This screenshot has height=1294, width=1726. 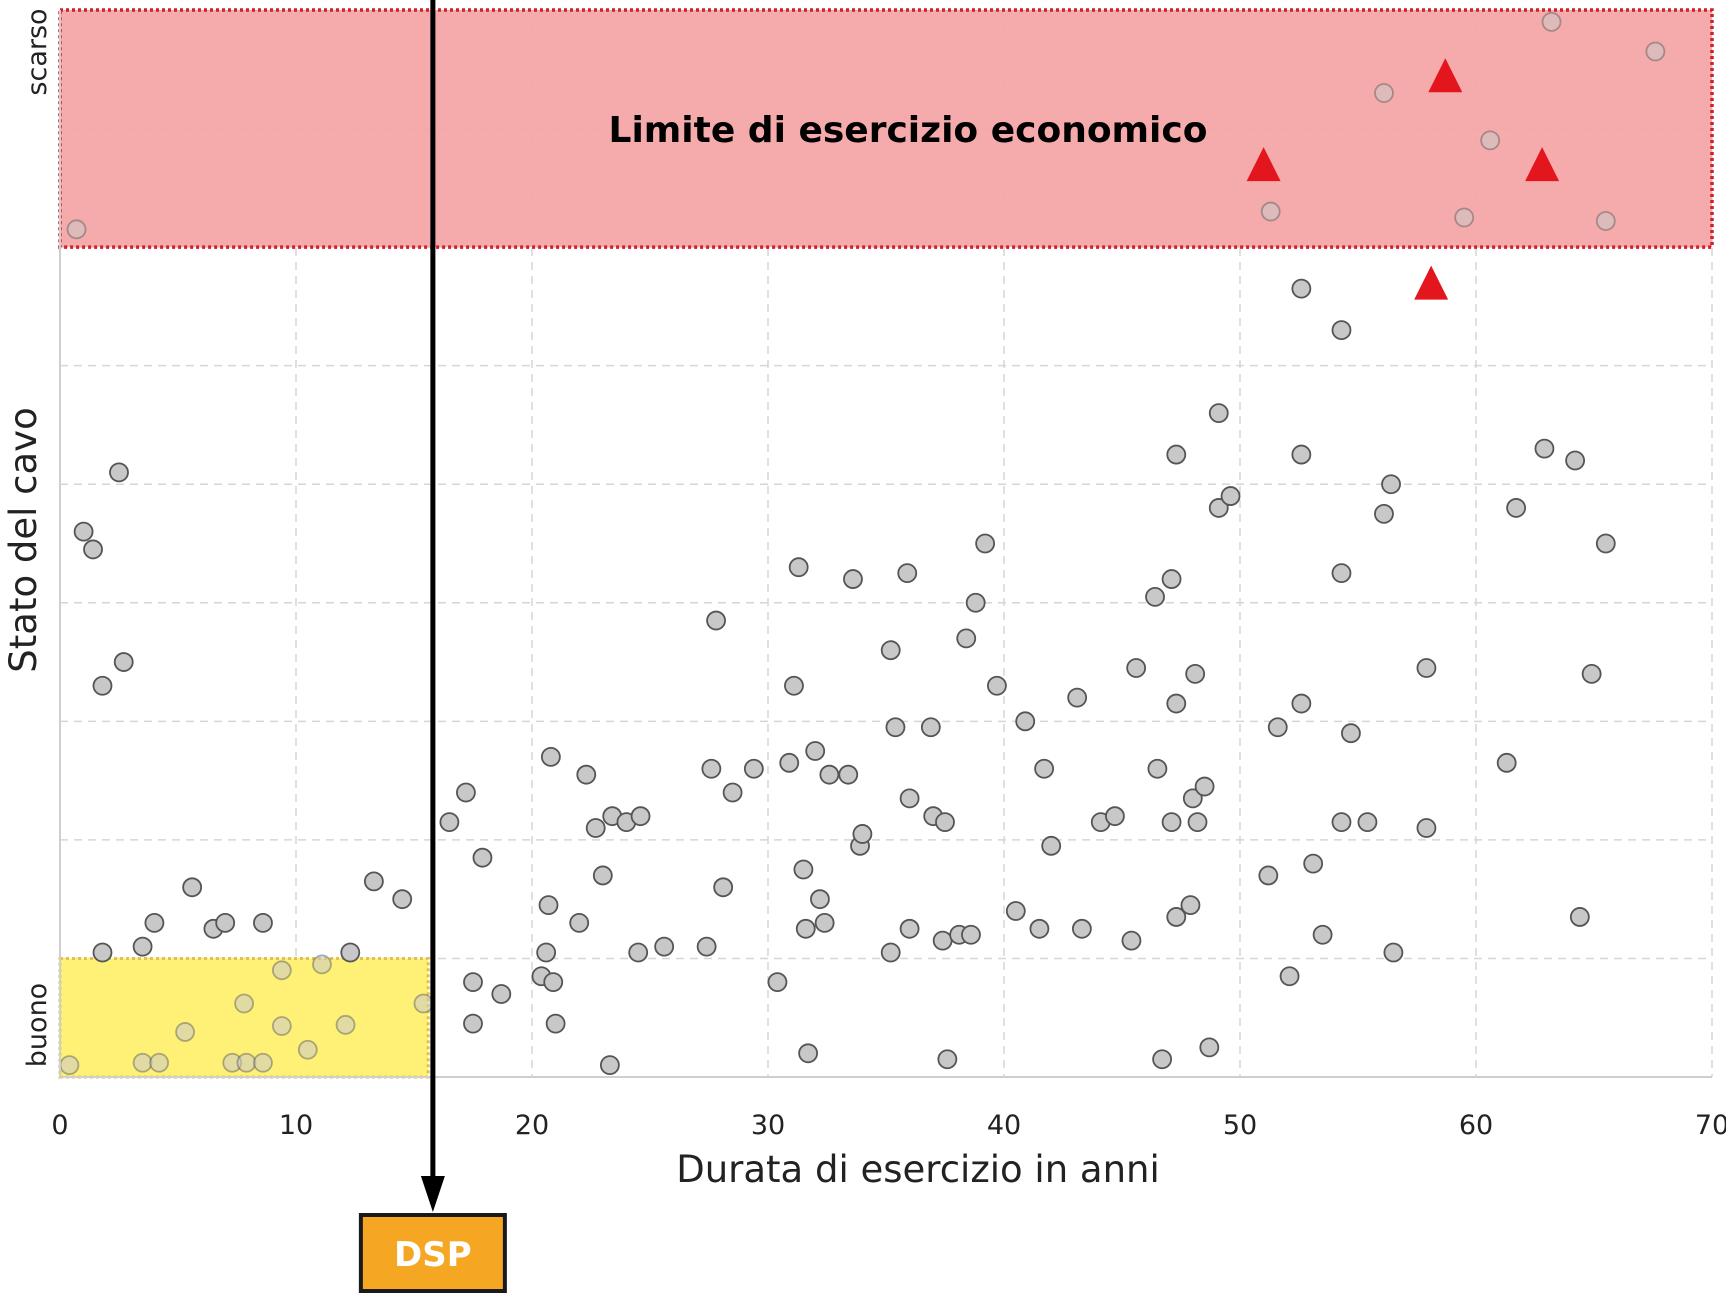 What do you see at coordinates (888, 1125) in the screenshot?
I see `x-tick-labels: 0 10 20 30 40 50 60 70` at bounding box center [888, 1125].